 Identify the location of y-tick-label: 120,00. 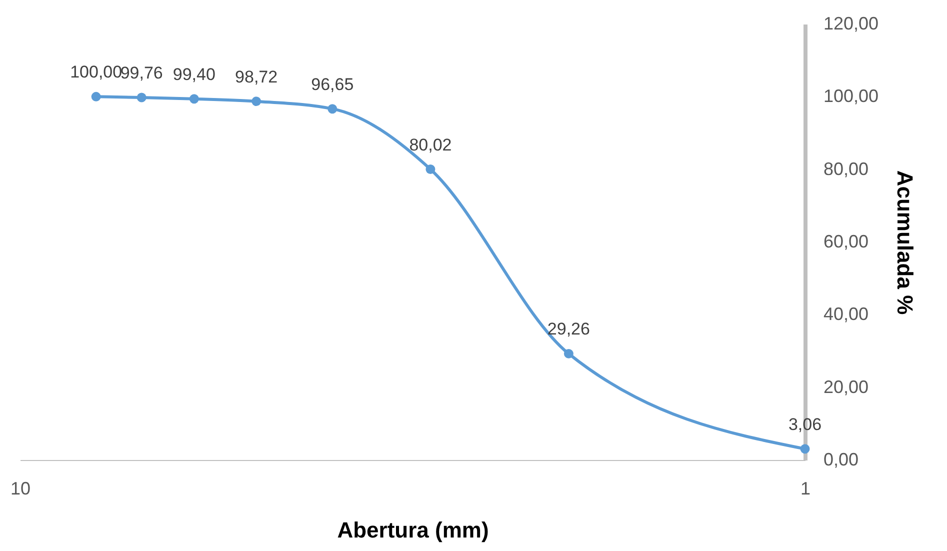
(851, 24).